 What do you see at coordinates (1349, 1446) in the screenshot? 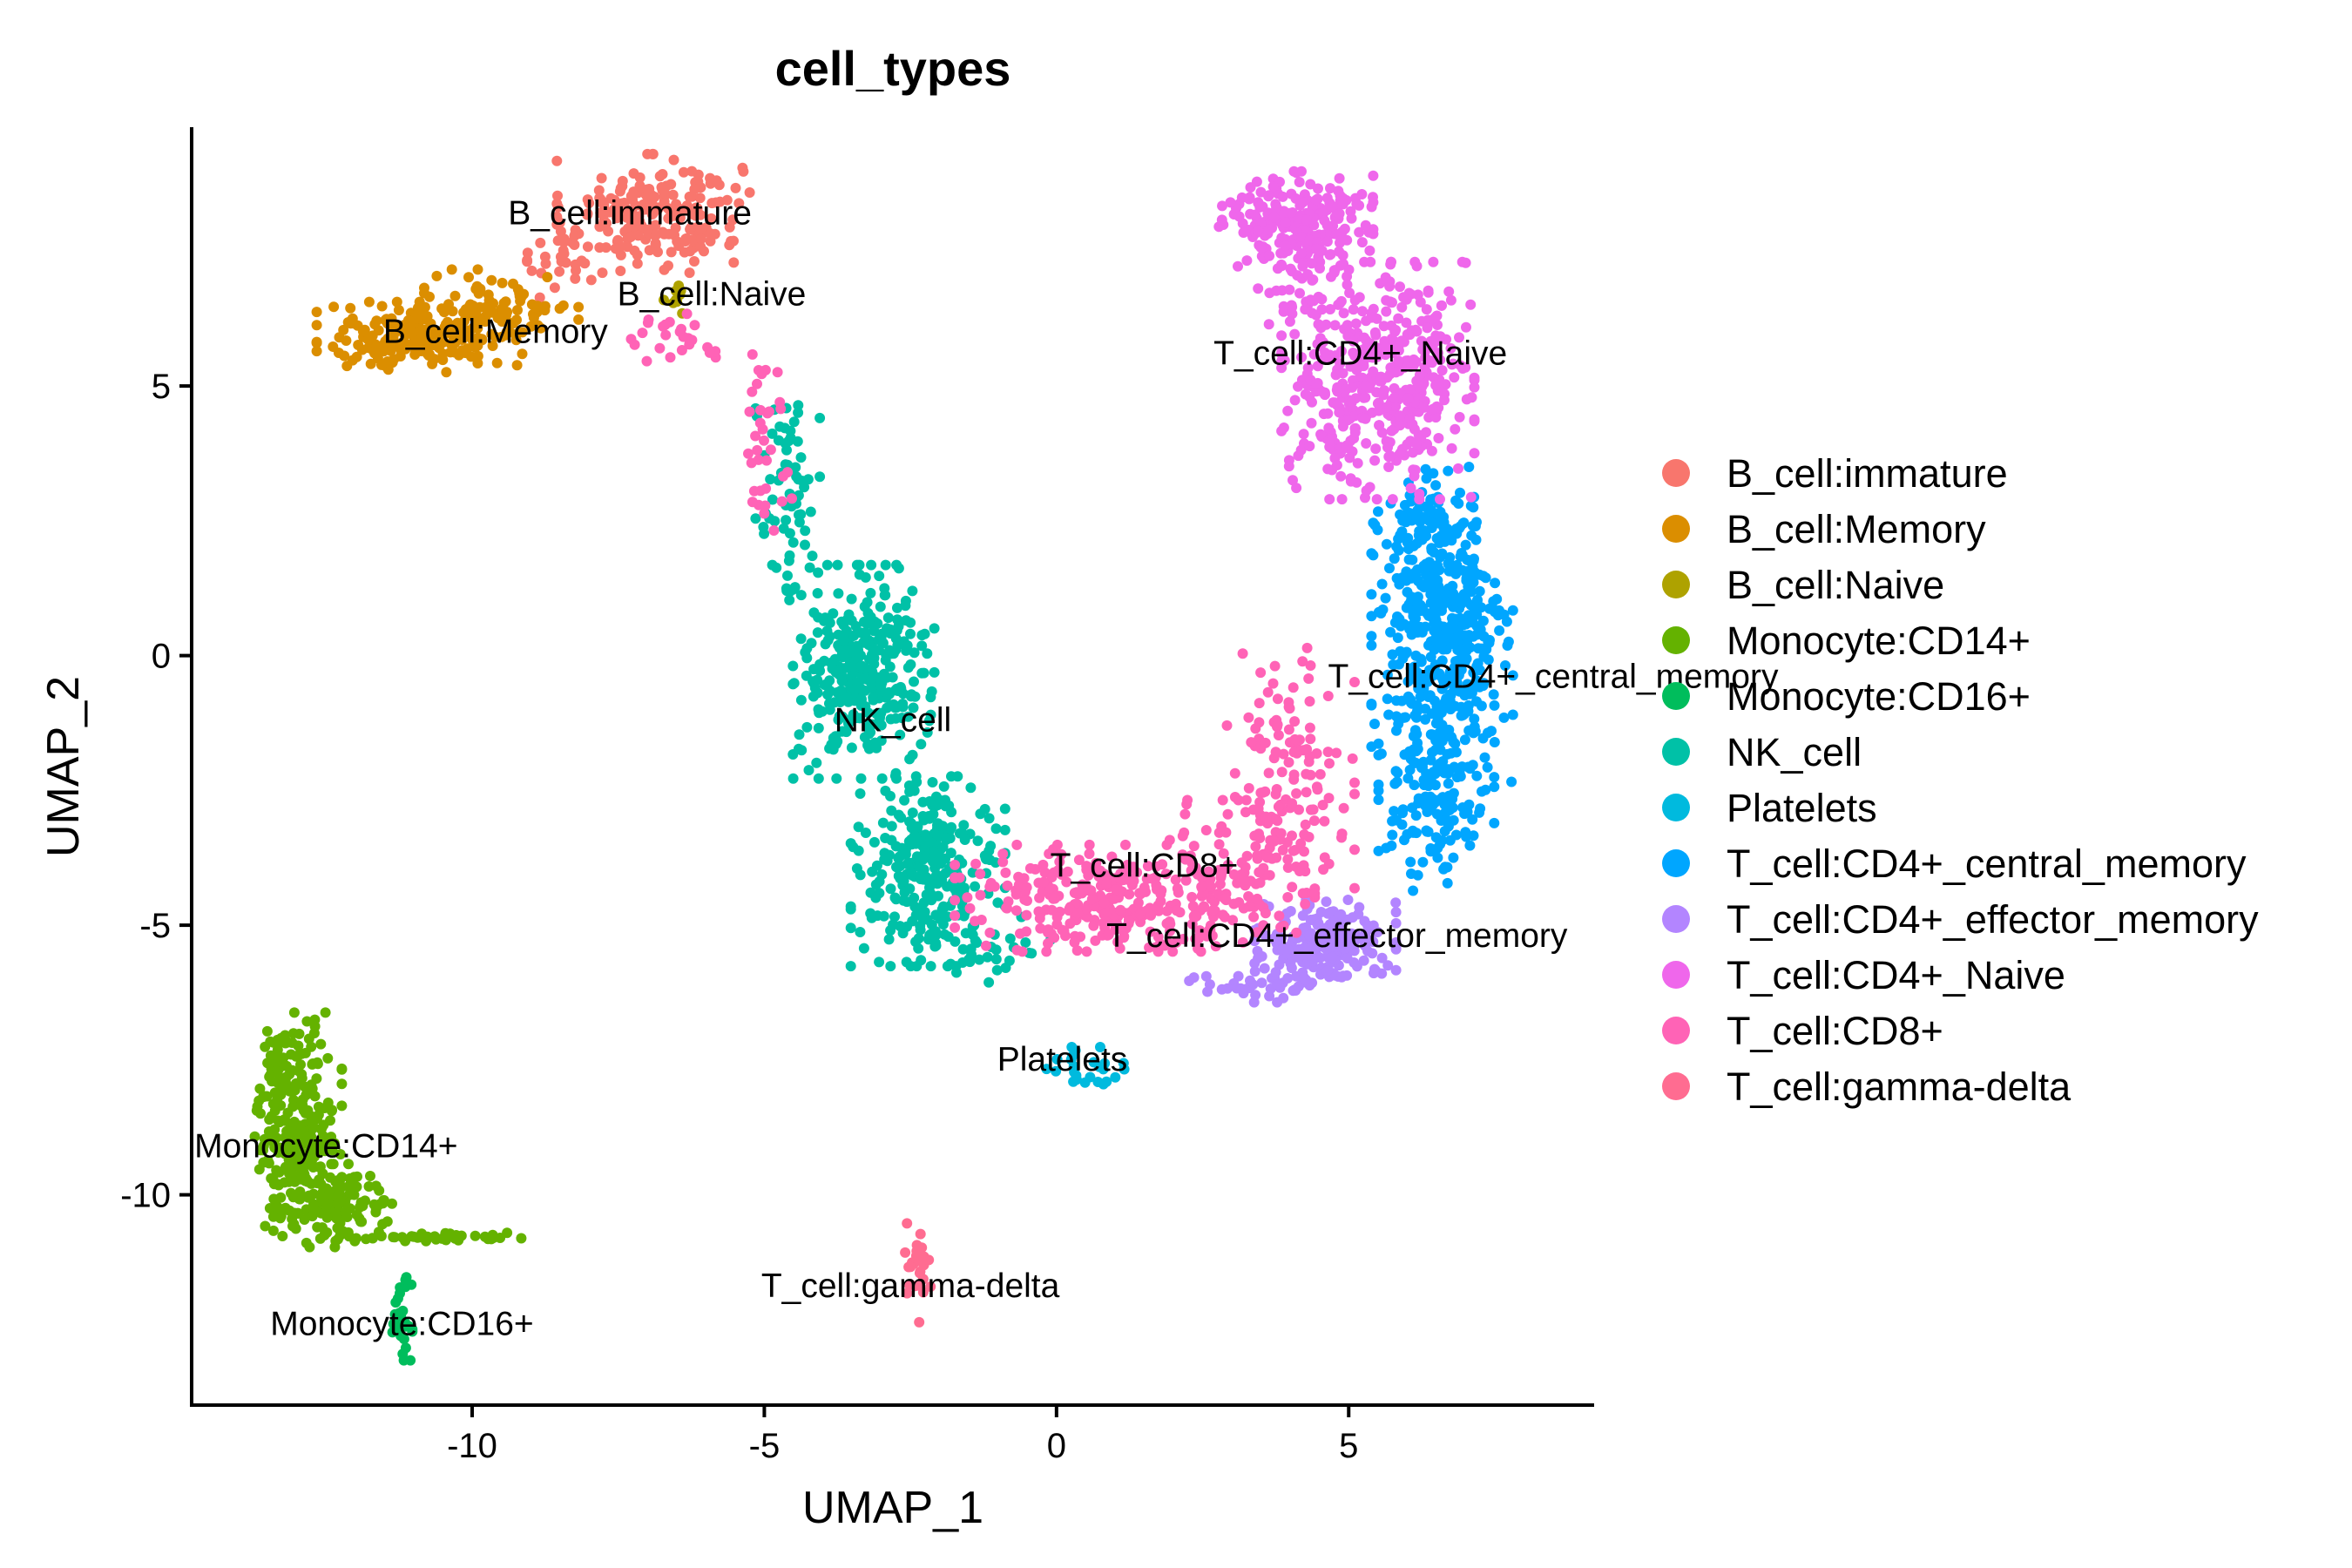
I see `x-tick-label: 5` at bounding box center [1349, 1446].